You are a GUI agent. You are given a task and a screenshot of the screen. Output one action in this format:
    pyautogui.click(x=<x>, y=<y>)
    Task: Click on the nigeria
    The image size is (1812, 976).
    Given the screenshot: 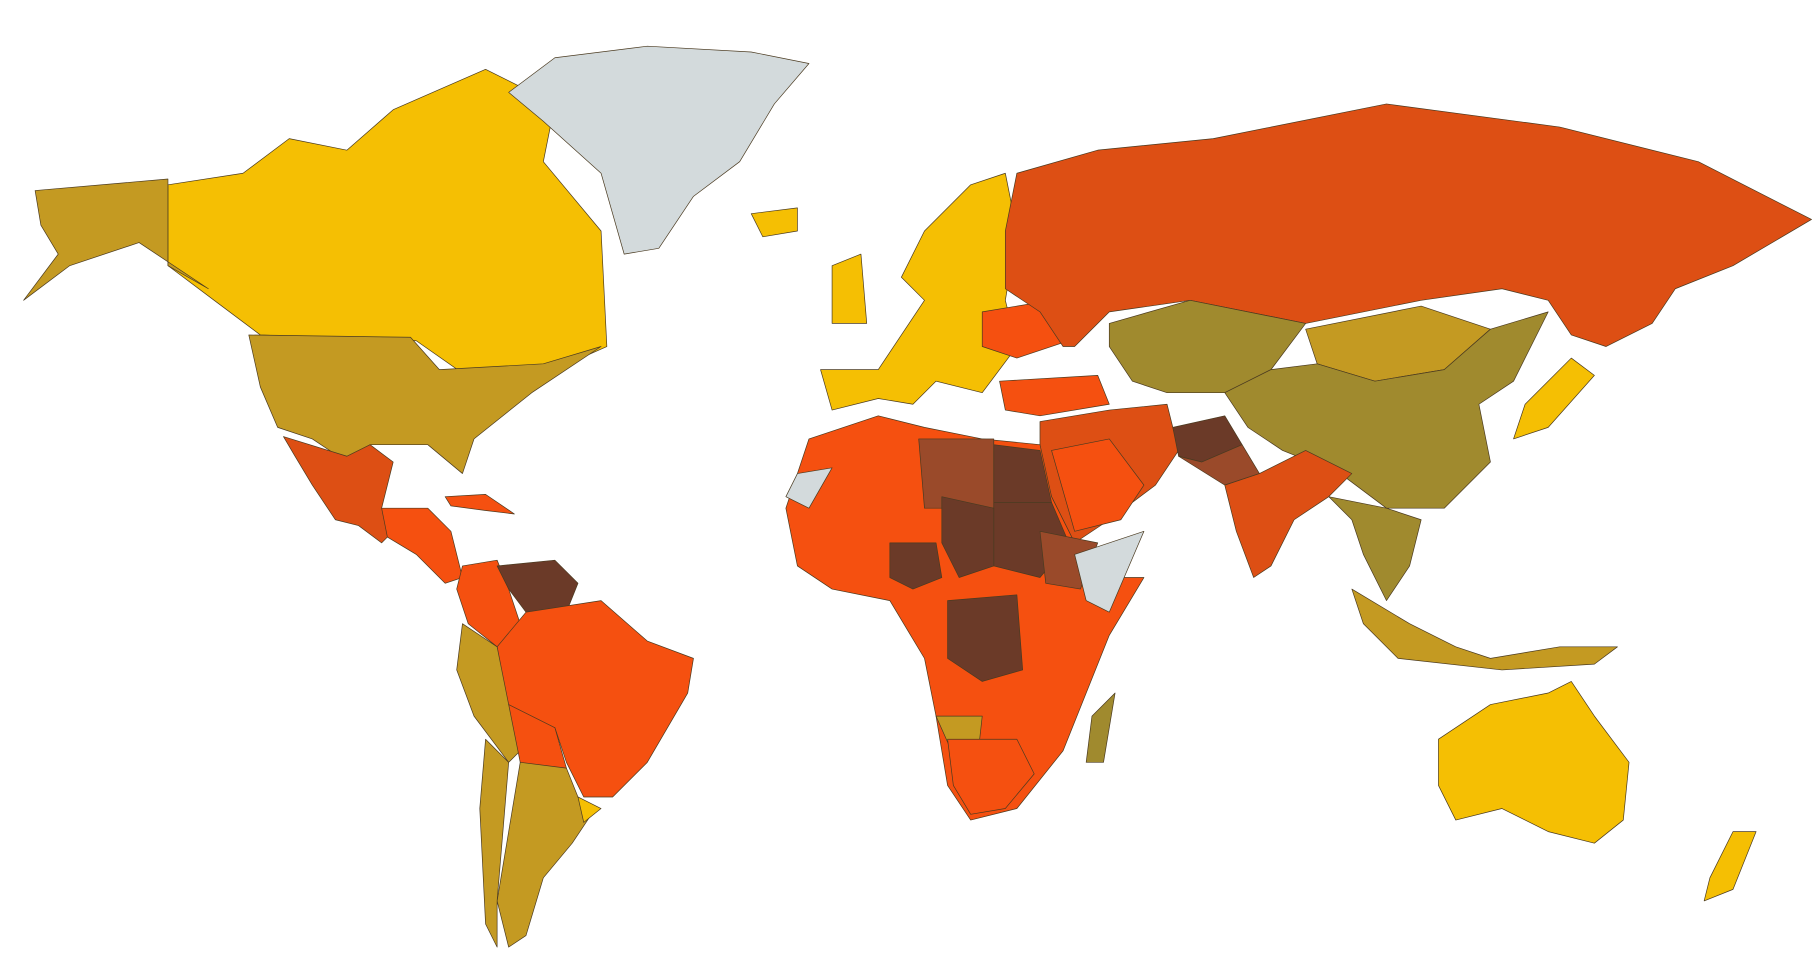 What is the action you would take?
    pyautogui.click(x=916, y=566)
    